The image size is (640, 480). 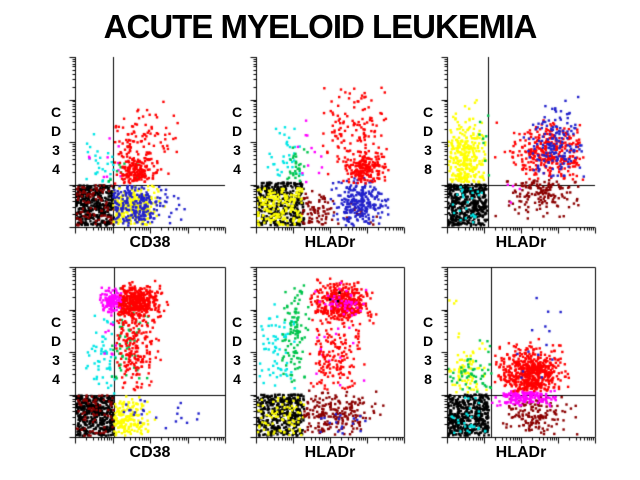 I want to click on figure-title: ACUTE MYELOID LEUKEMIA, so click(x=320, y=26).